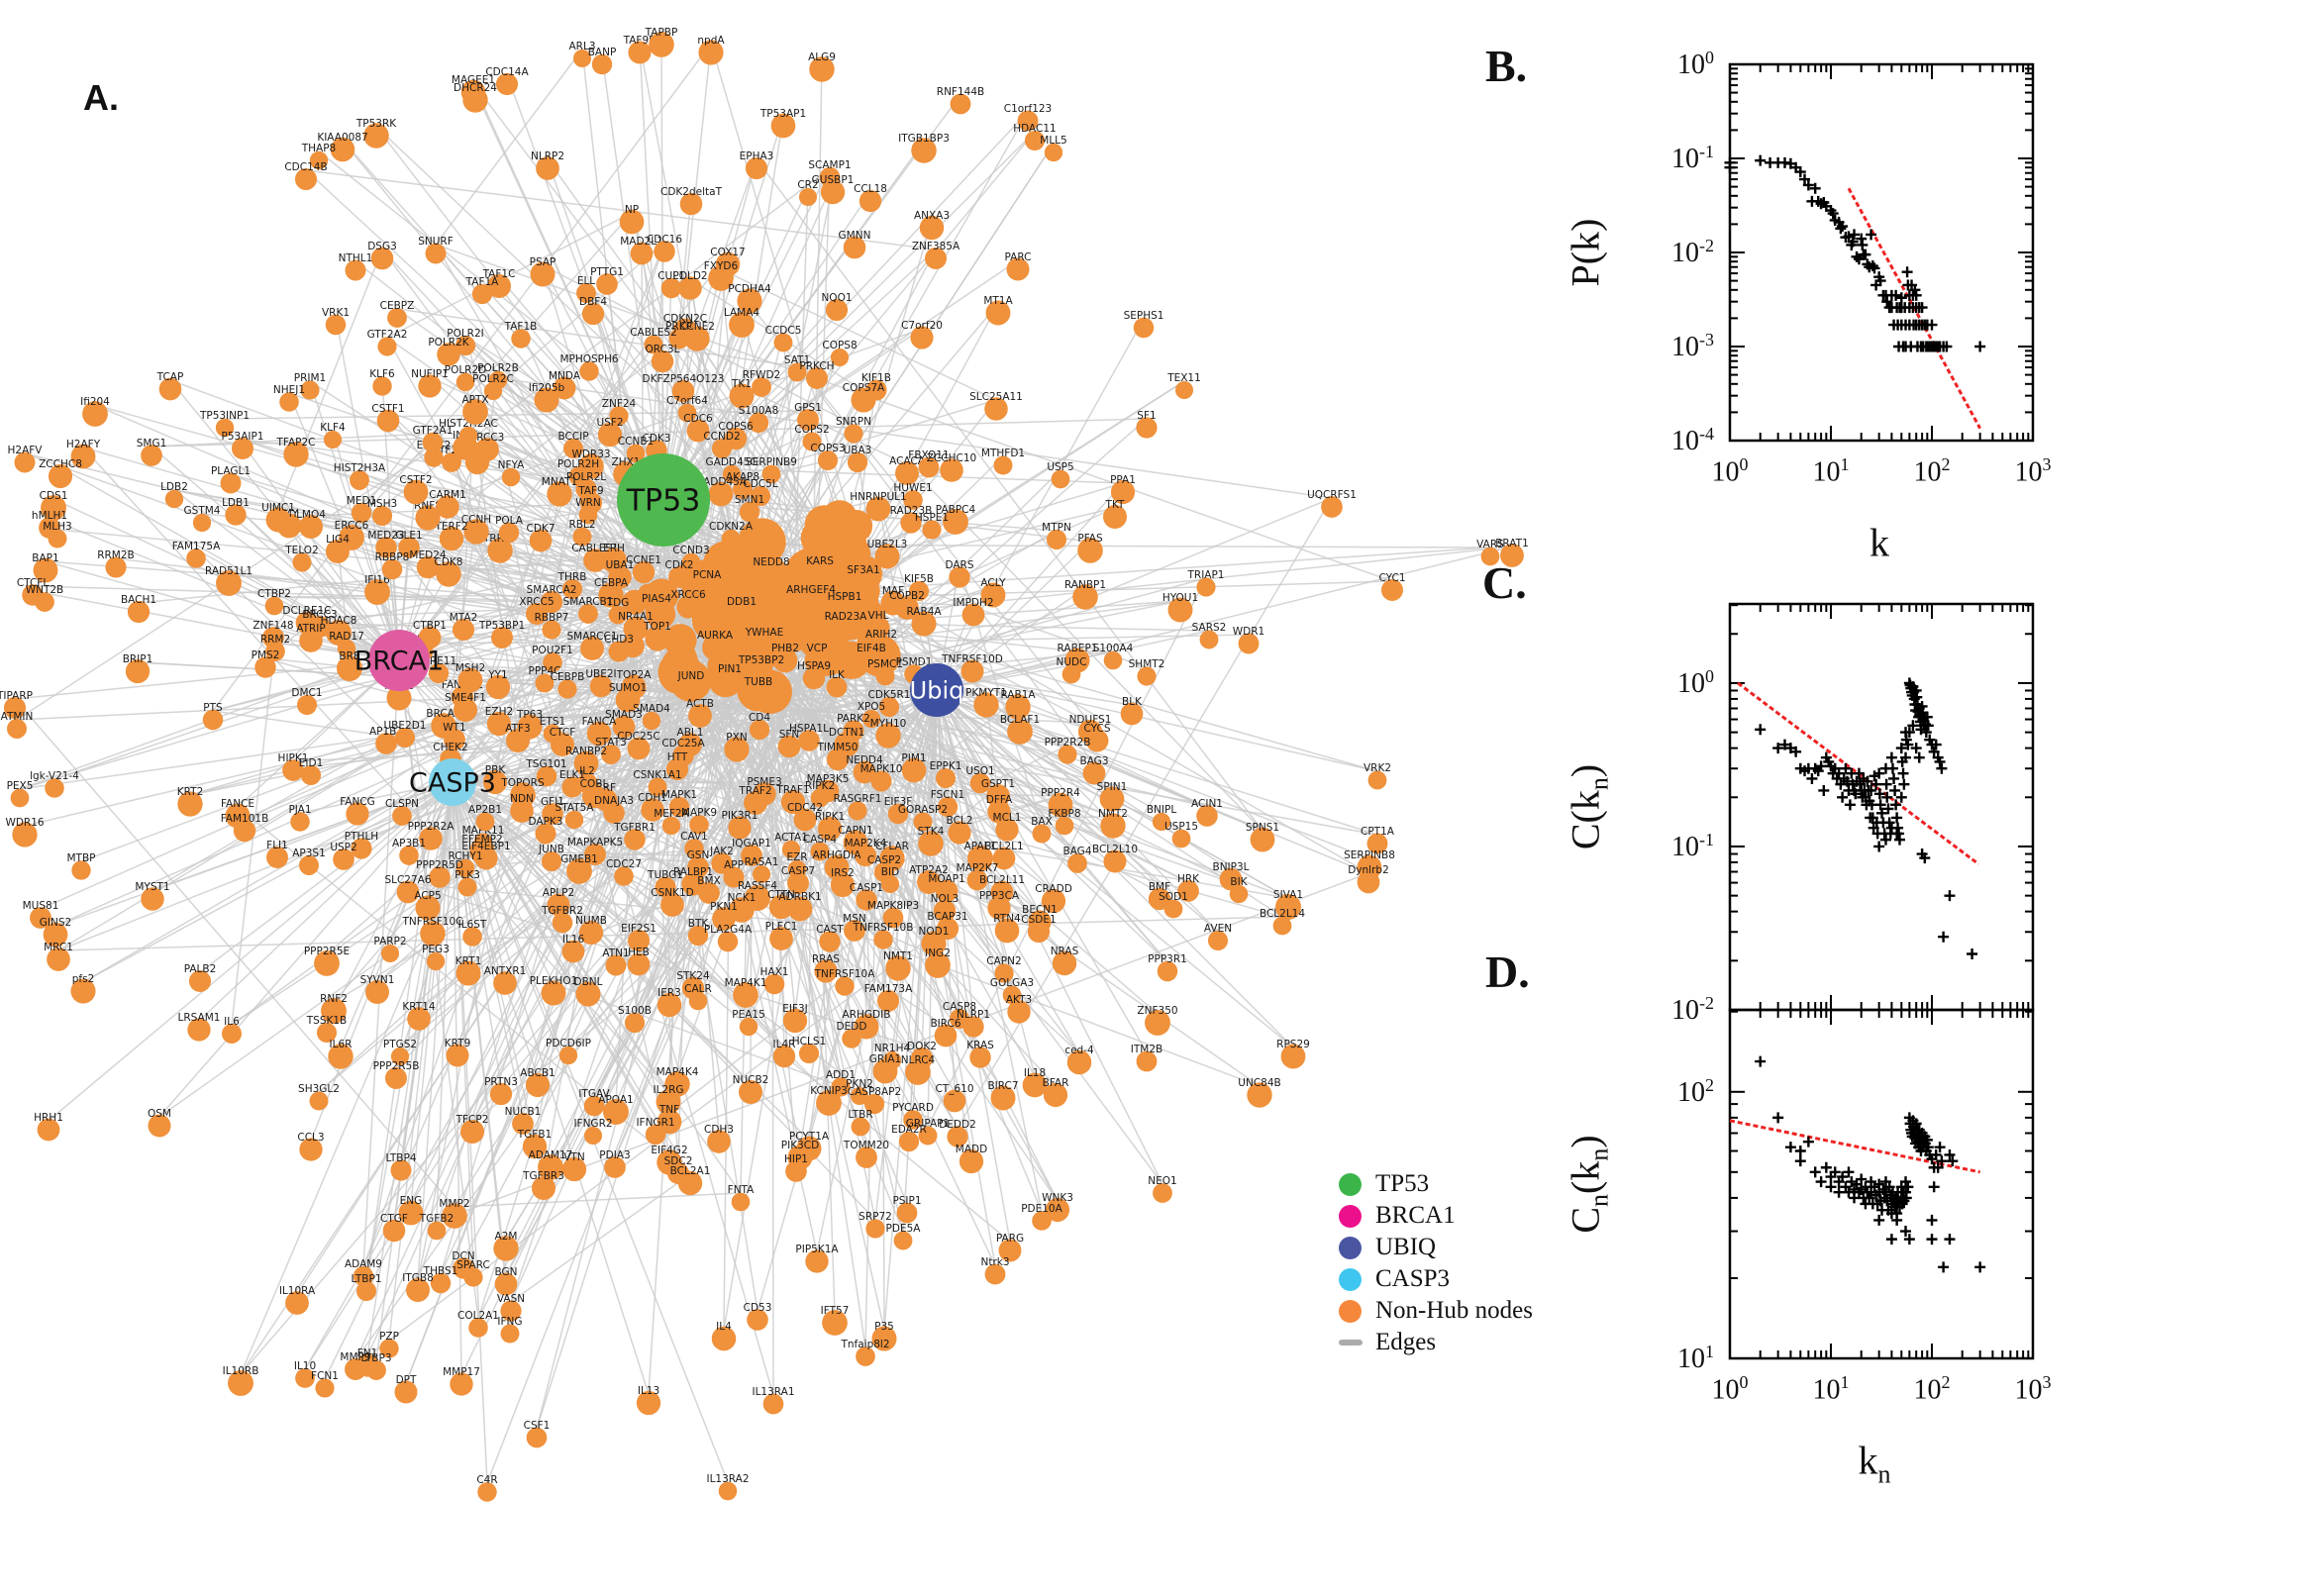 The height and width of the screenshot is (1596, 2323). Describe the element at coordinates (101, 97) in the screenshot. I see `panel-a-label: A.` at that location.